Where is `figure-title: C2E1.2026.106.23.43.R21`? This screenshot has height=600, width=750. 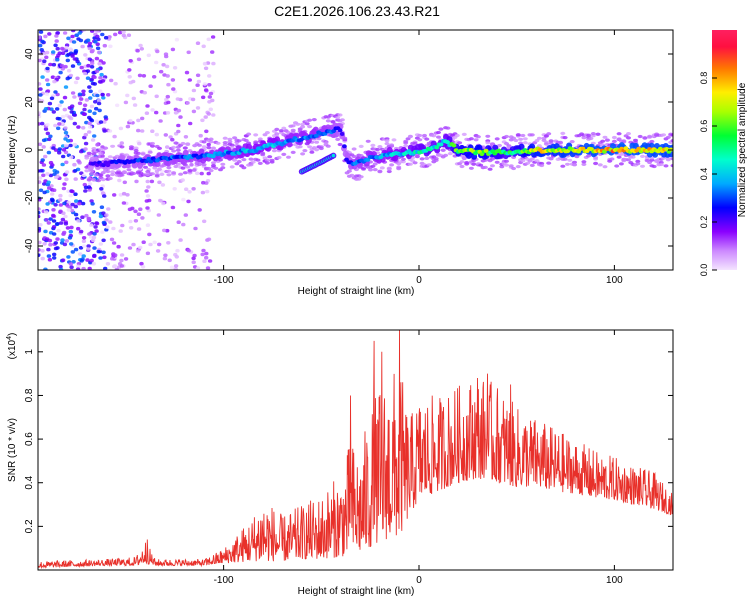 figure-title: C2E1.2026.106.23.43.R21 is located at coordinates (357, 11).